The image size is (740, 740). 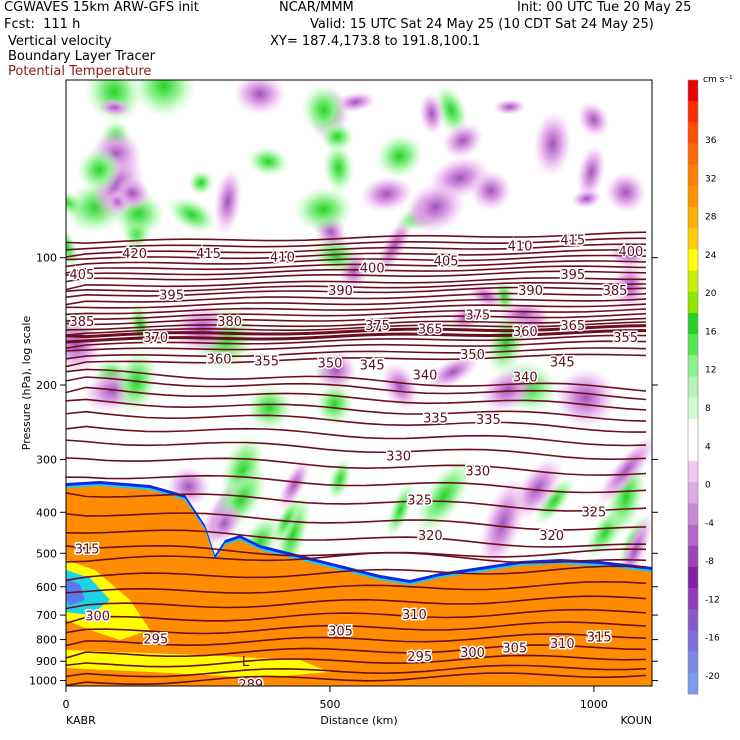 I want to click on theta-contour-label: 330, so click(x=398, y=456).